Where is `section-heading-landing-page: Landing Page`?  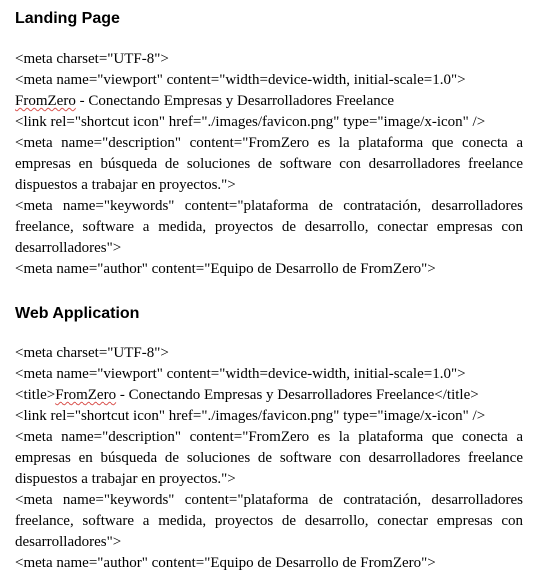
section-heading-landing-page: Landing Page is located at coordinates (67, 18).